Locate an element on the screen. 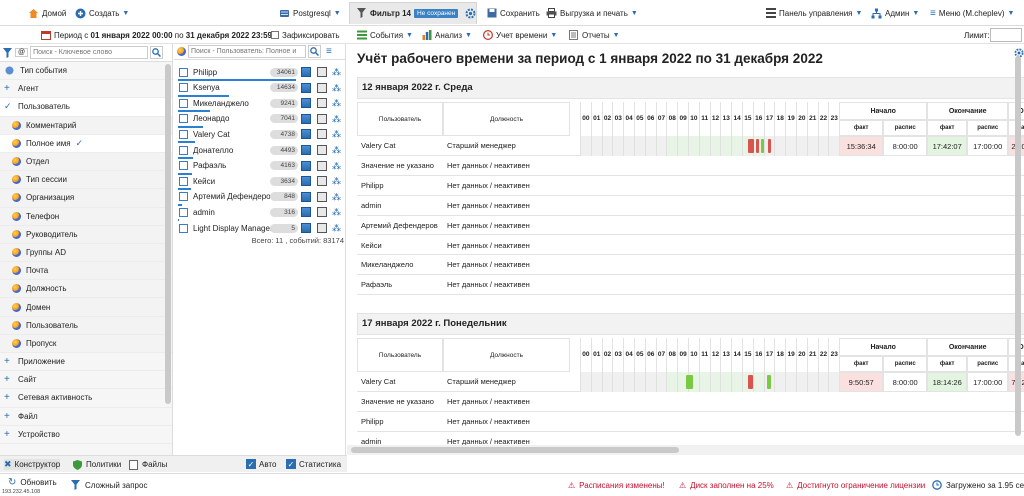  tree-item: Комментарий is located at coordinates (86, 125).